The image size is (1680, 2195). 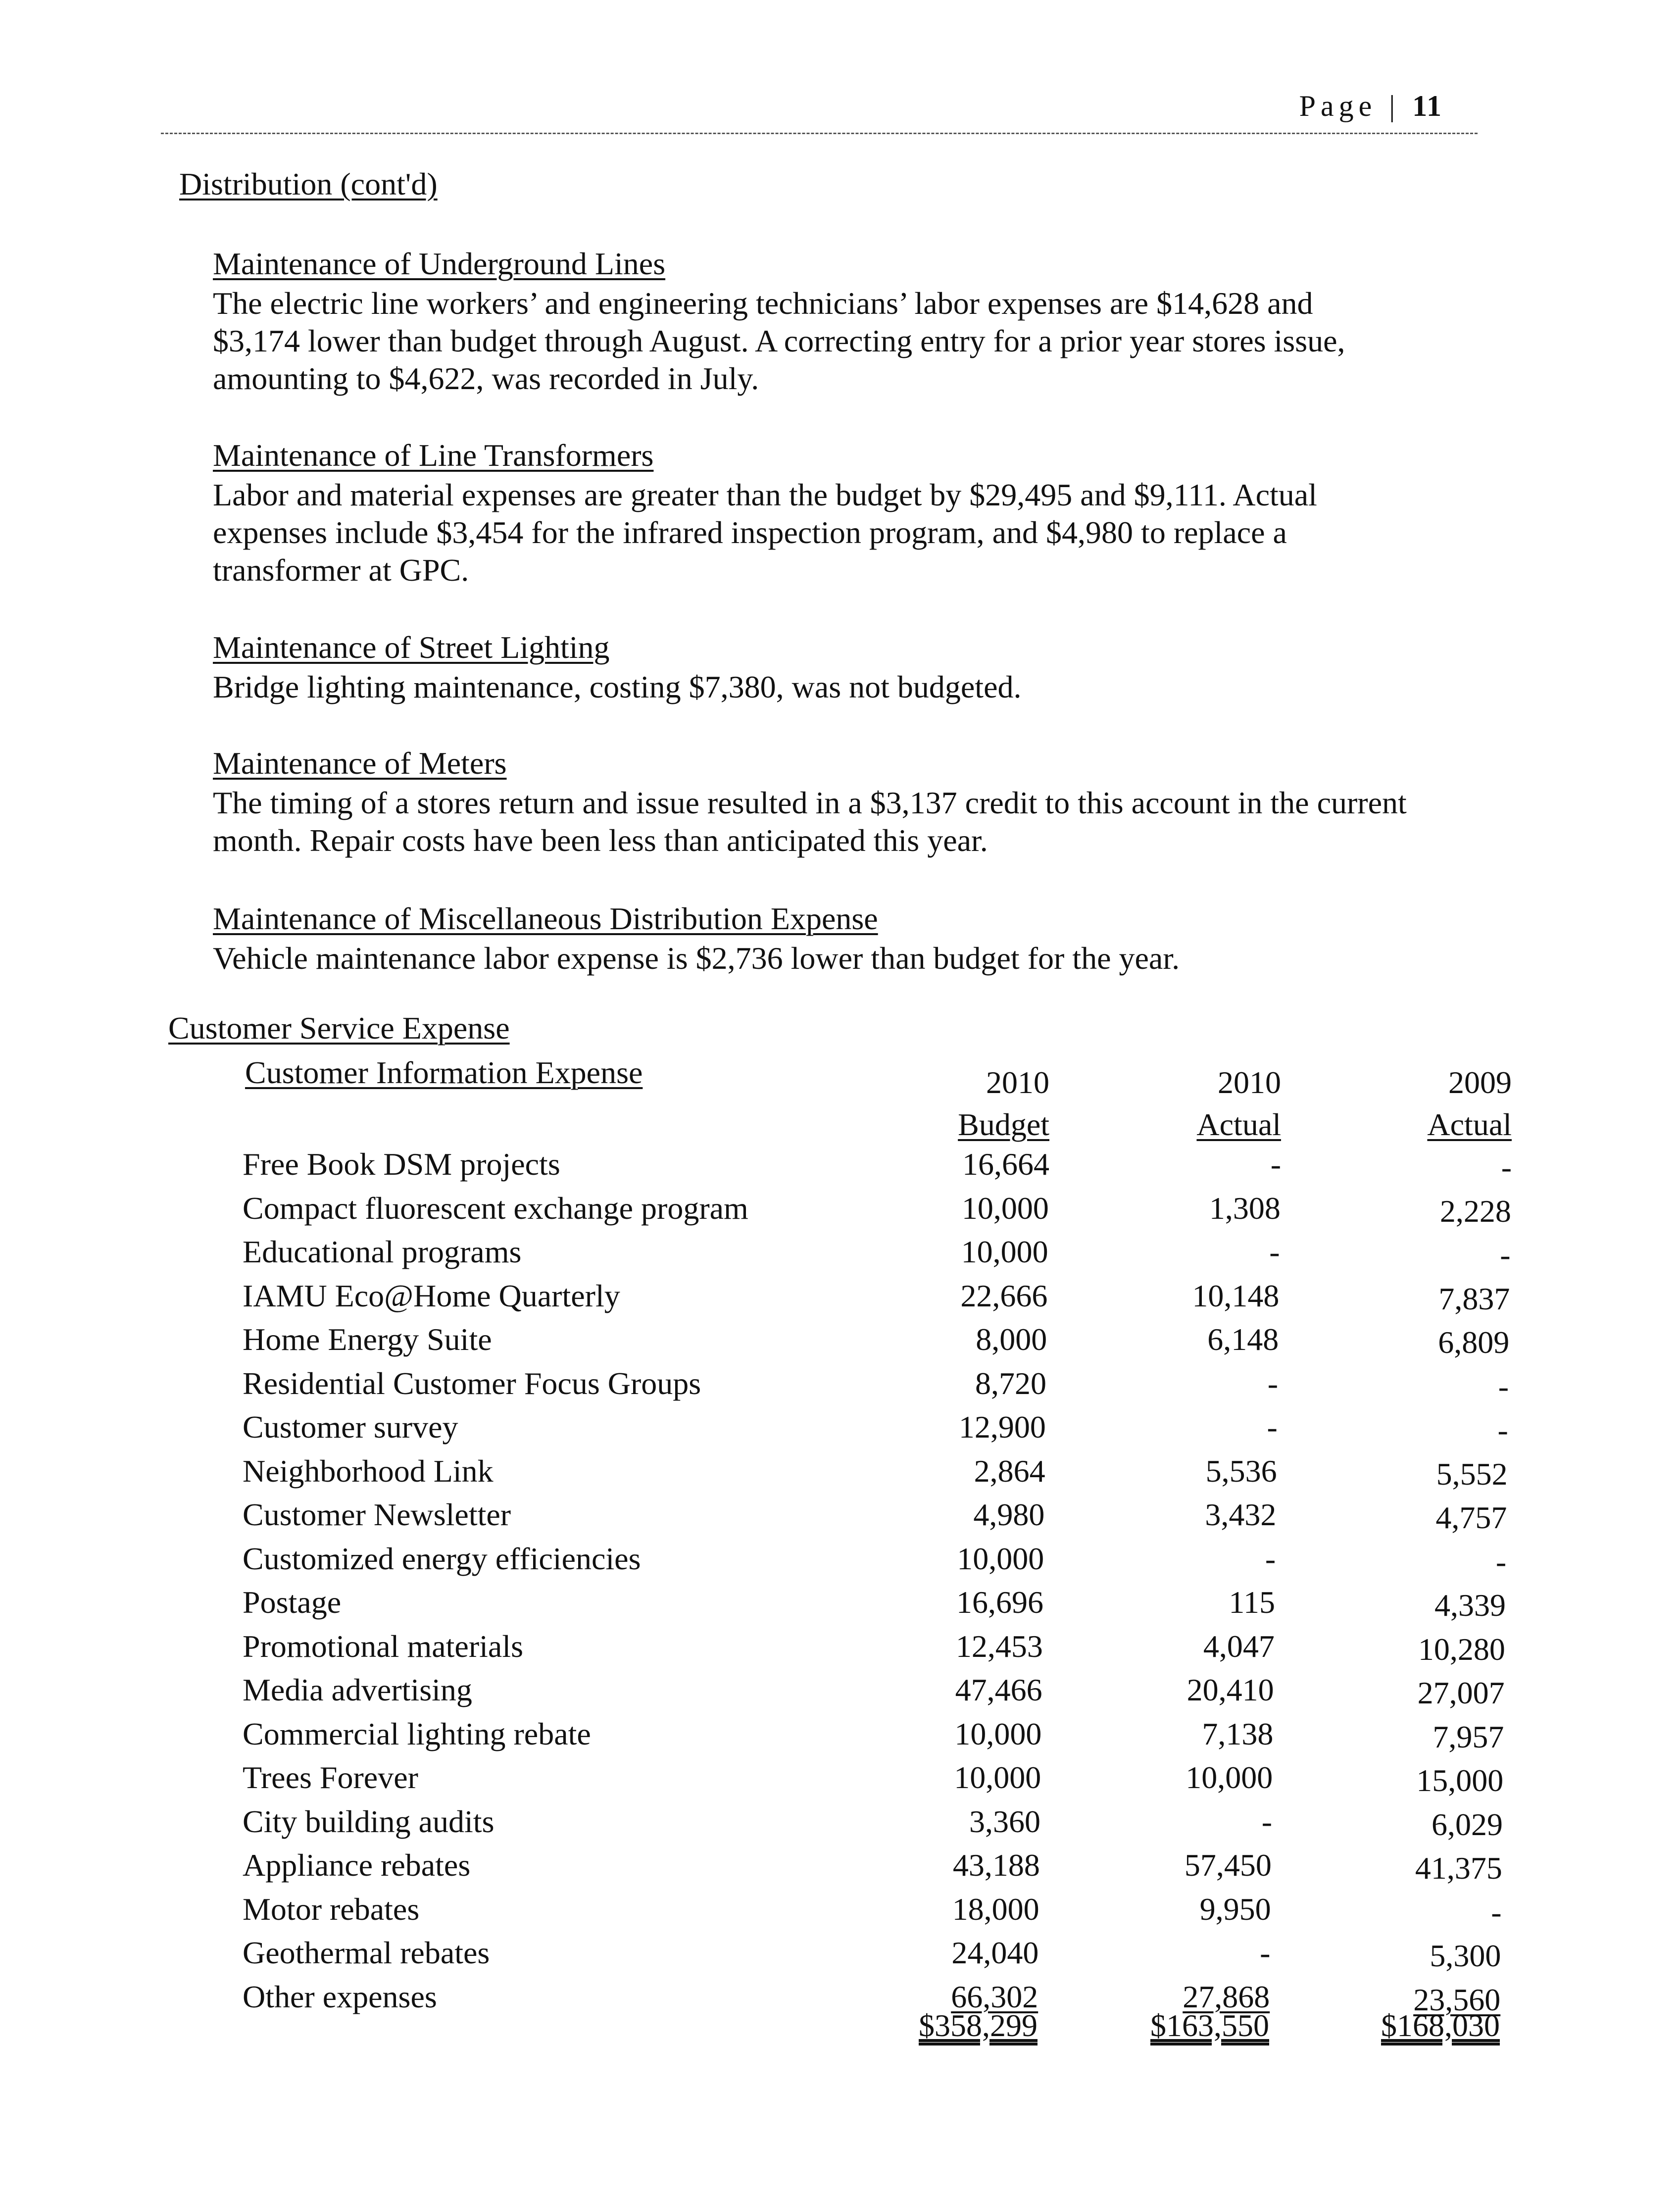 What do you see at coordinates (368, 1821) in the screenshot?
I see `row-label: City building audits` at bounding box center [368, 1821].